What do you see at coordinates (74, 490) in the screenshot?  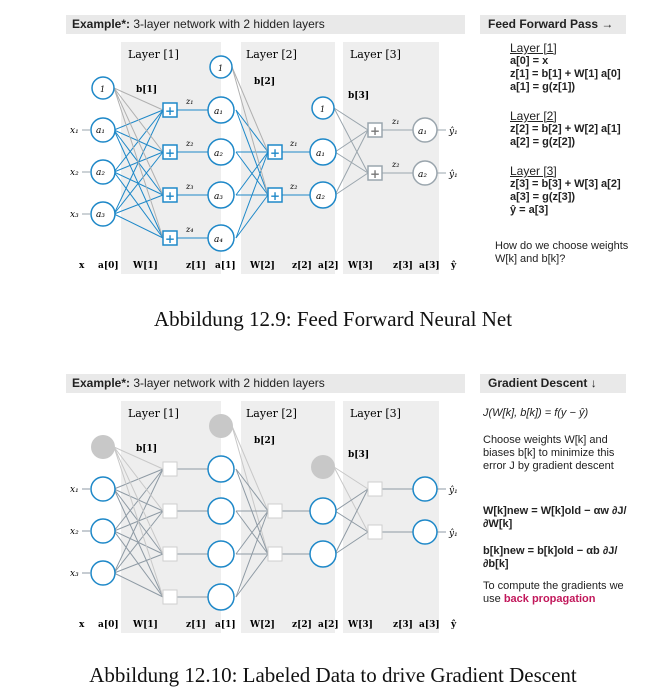 I see `fig2-x1-label: x₁` at bounding box center [74, 490].